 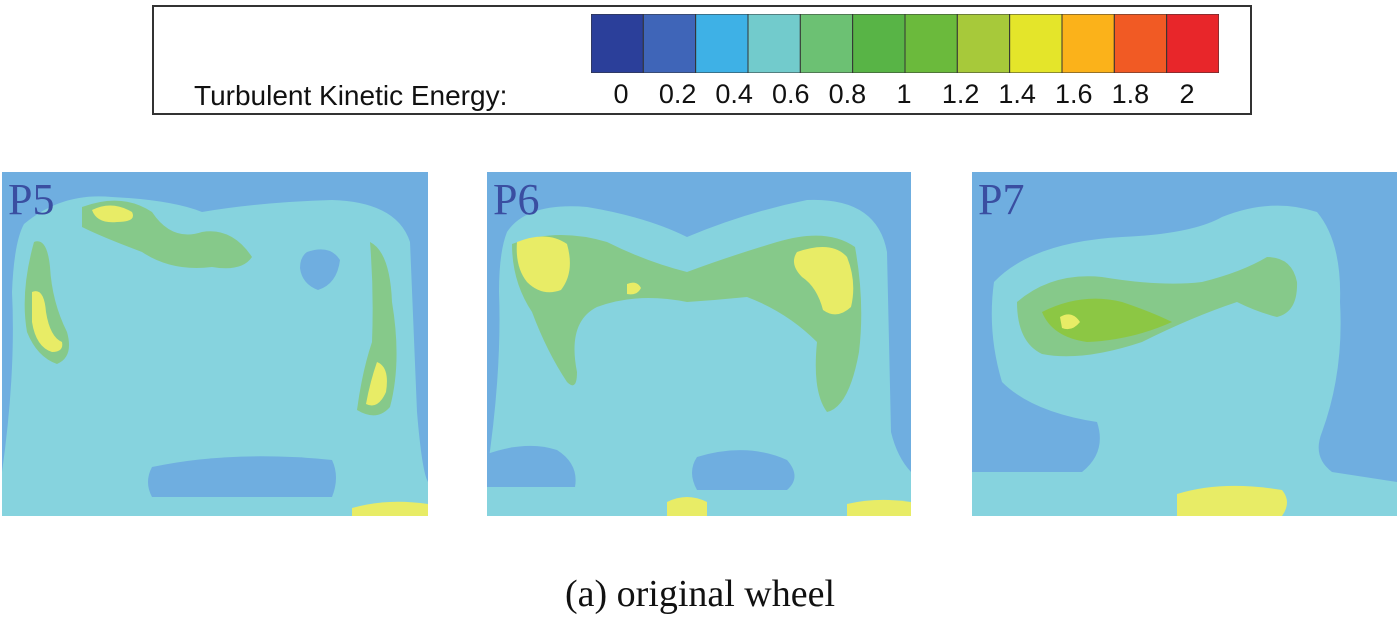 I want to click on p5-region-bottom-dip, so click(x=242, y=476).